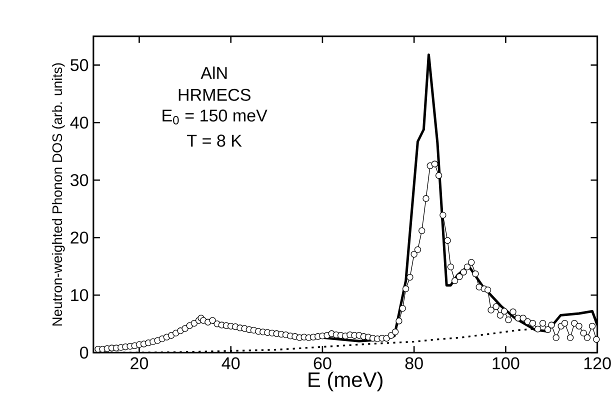 The width and height of the screenshot is (614, 413). What do you see at coordinates (79, 180) in the screenshot?
I see `y-tick-label: 30` at bounding box center [79, 180].